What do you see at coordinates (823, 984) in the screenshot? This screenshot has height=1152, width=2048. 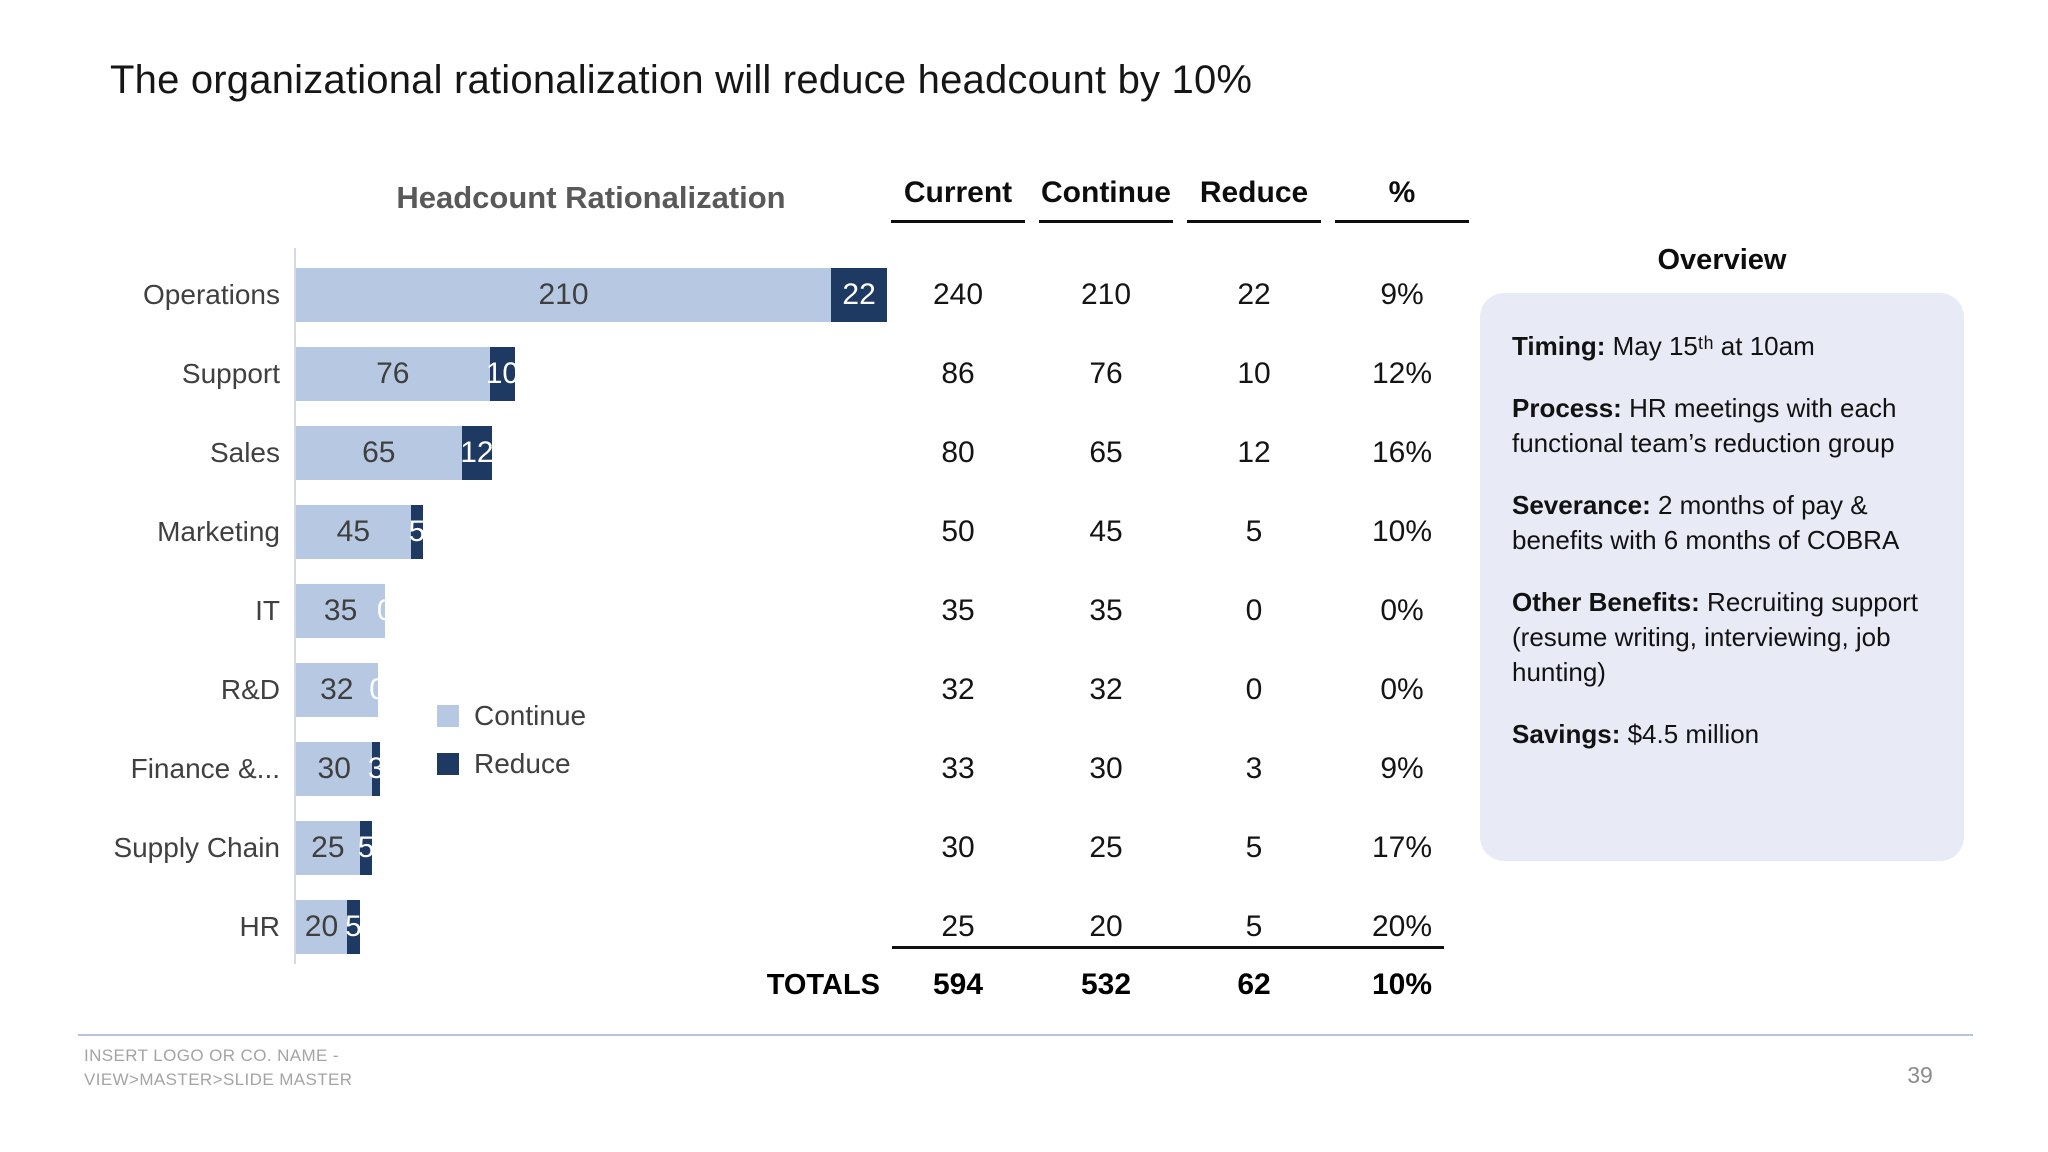 I see `totals-label: TOTALS` at bounding box center [823, 984].